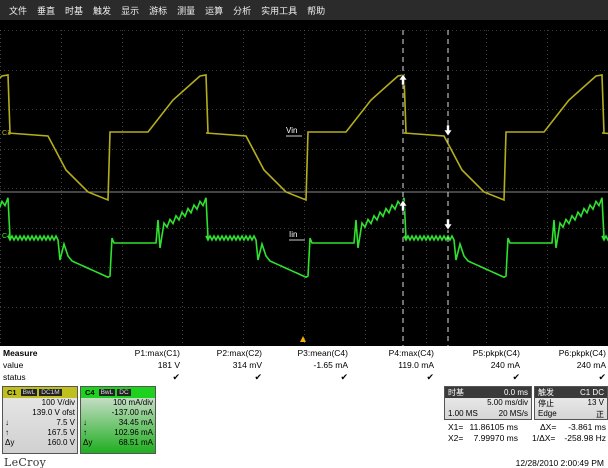 The height and width of the screenshot is (468, 608). I want to click on param-p5-value: 240 mA, so click(505, 365).